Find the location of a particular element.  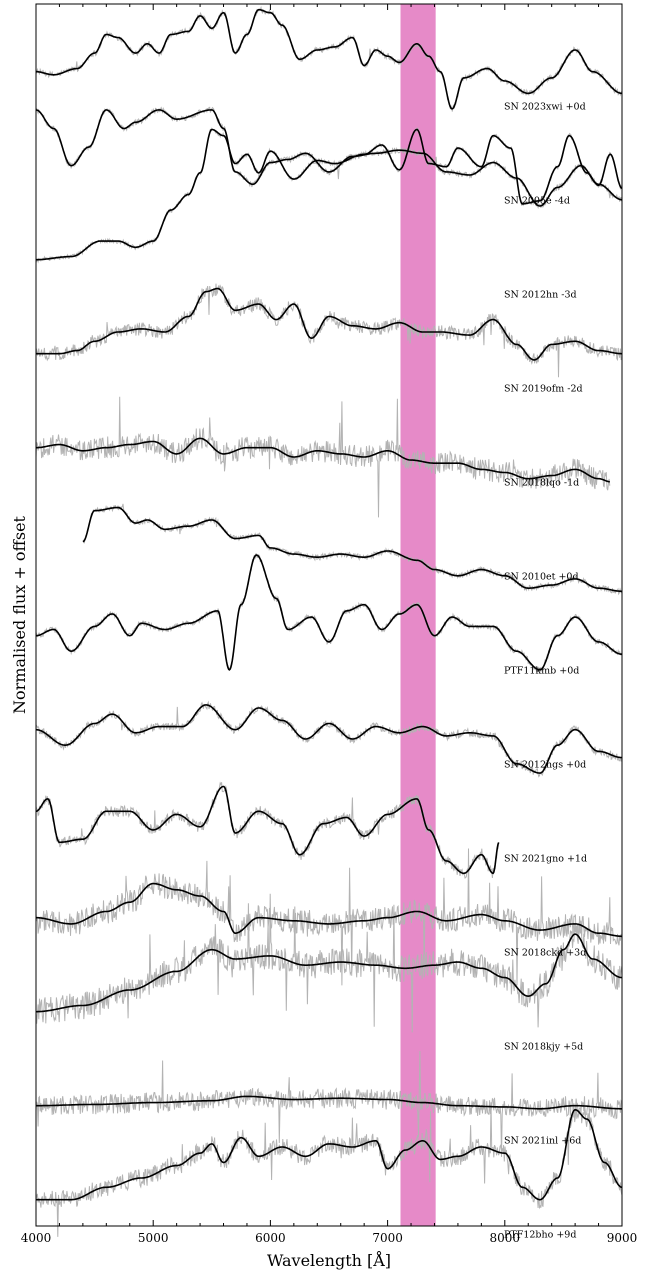

x-tick-label: 8000 is located at coordinates (505, 1238).